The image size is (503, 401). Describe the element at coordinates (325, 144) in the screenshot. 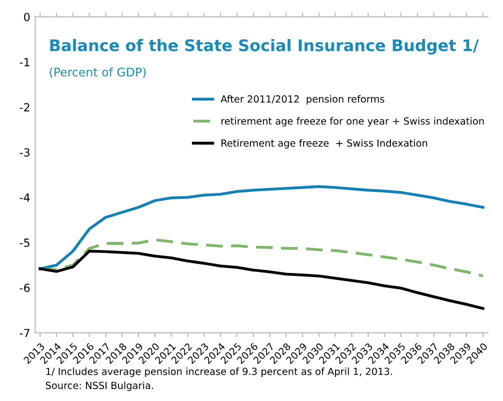

I see `legend-label: Retirement age freeze + Swiss Indexation` at that location.